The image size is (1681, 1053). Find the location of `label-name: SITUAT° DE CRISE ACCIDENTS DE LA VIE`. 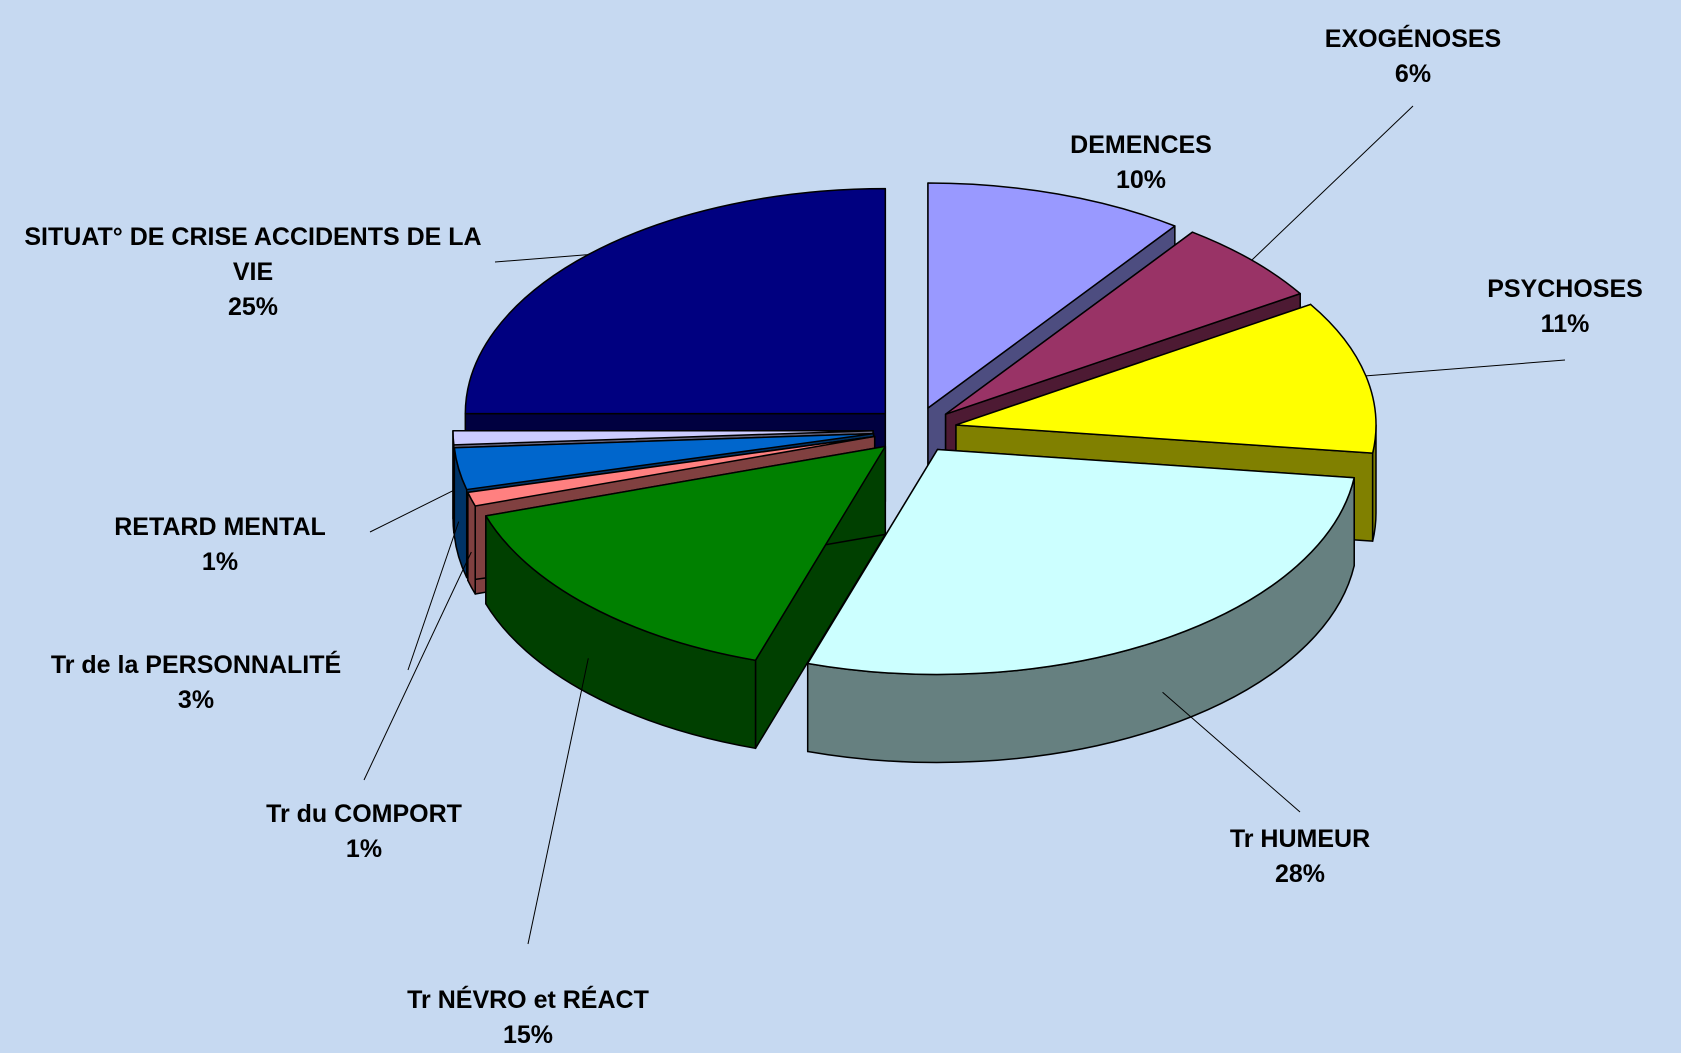

label-name: SITUAT° DE CRISE ACCIDENTS DE LA VIE is located at coordinates (253, 254).